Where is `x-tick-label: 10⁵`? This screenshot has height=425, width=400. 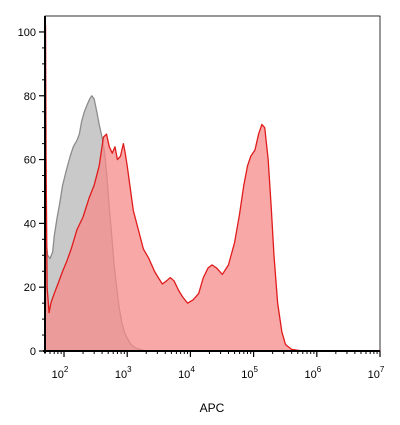
x-tick-label: 10⁵ is located at coordinates (249, 373).